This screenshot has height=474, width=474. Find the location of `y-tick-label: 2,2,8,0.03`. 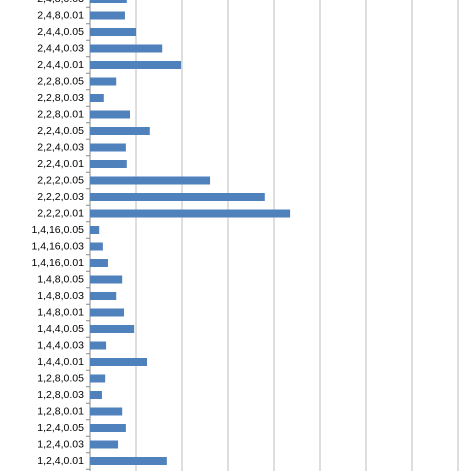

y-tick-label: 2,2,8,0.03 is located at coordinates (60, 98).